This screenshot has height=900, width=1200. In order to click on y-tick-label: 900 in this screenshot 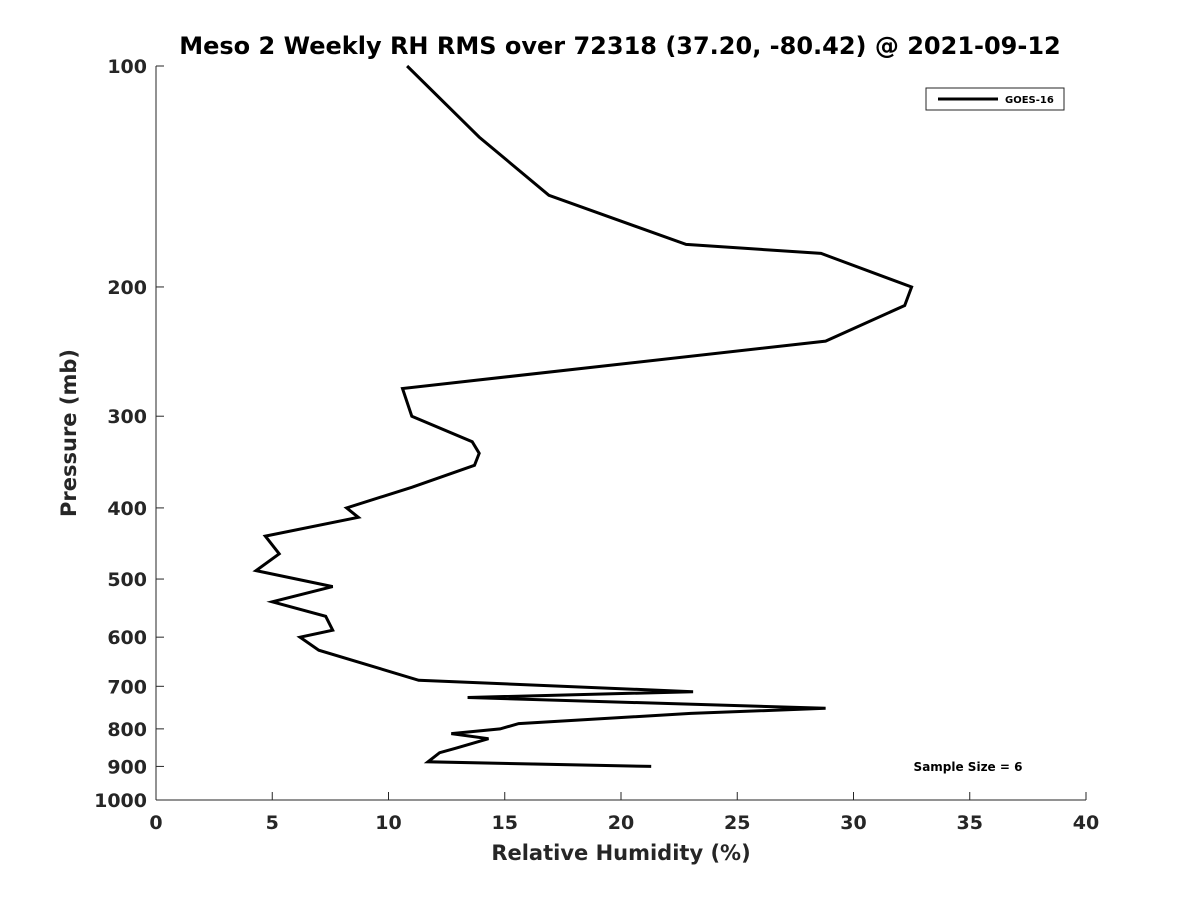, I will do `click(127, 767)`.